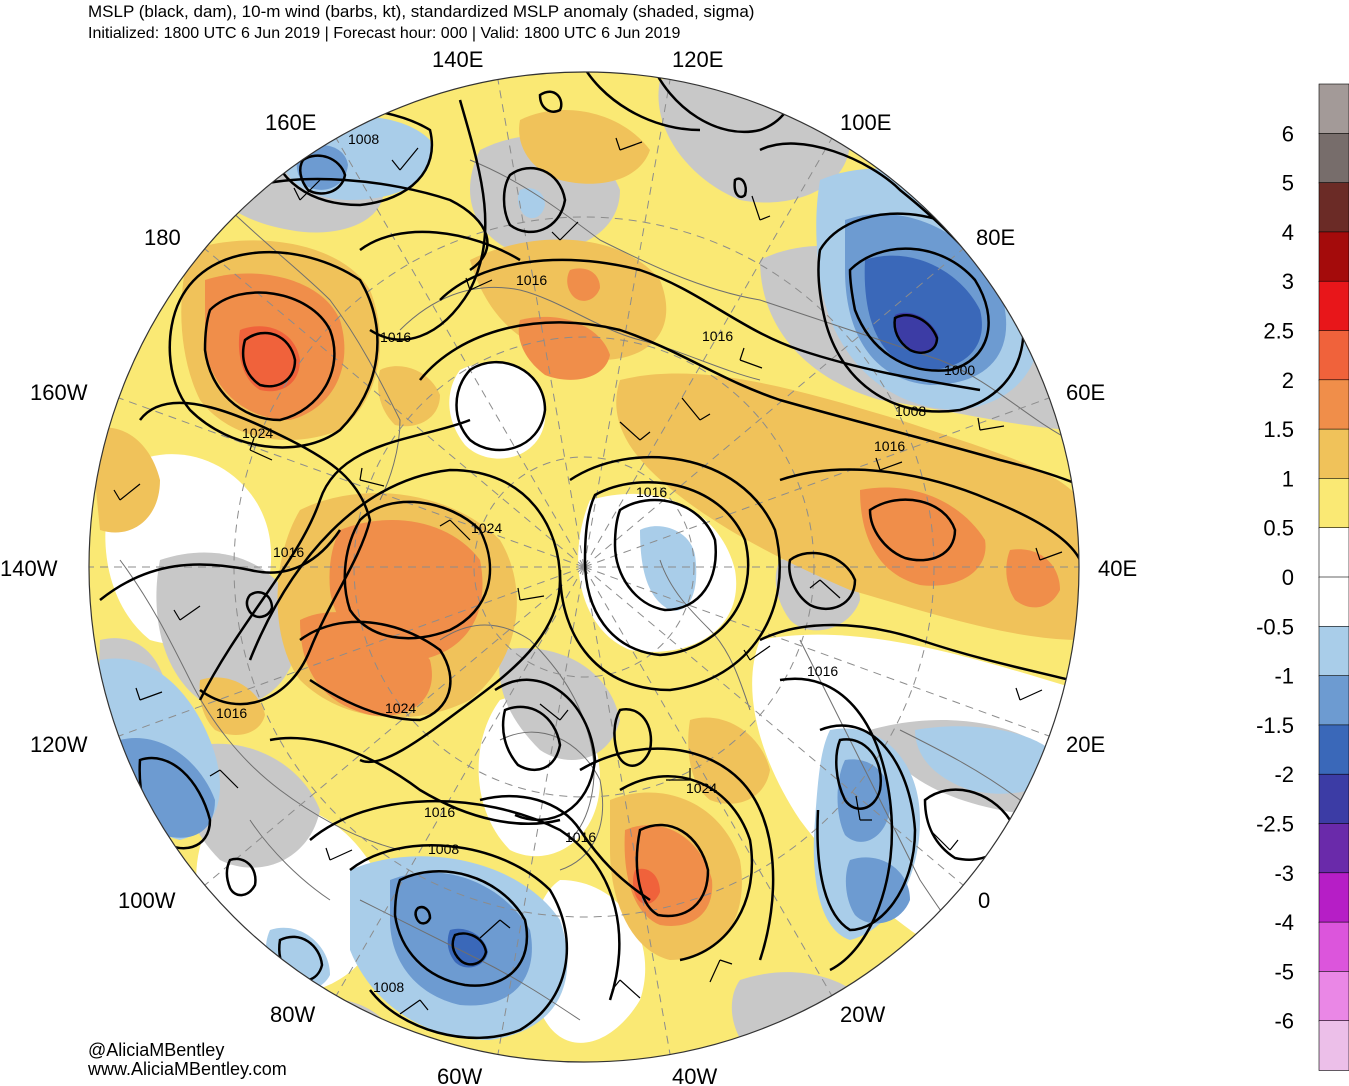 Image resolution: width=1349 pixels, height=1086 pixels. What do you see at coordinates (59, 392) in the screenshot?
I see `lon-label-160w: 160W` at bounding box center [59, 392].